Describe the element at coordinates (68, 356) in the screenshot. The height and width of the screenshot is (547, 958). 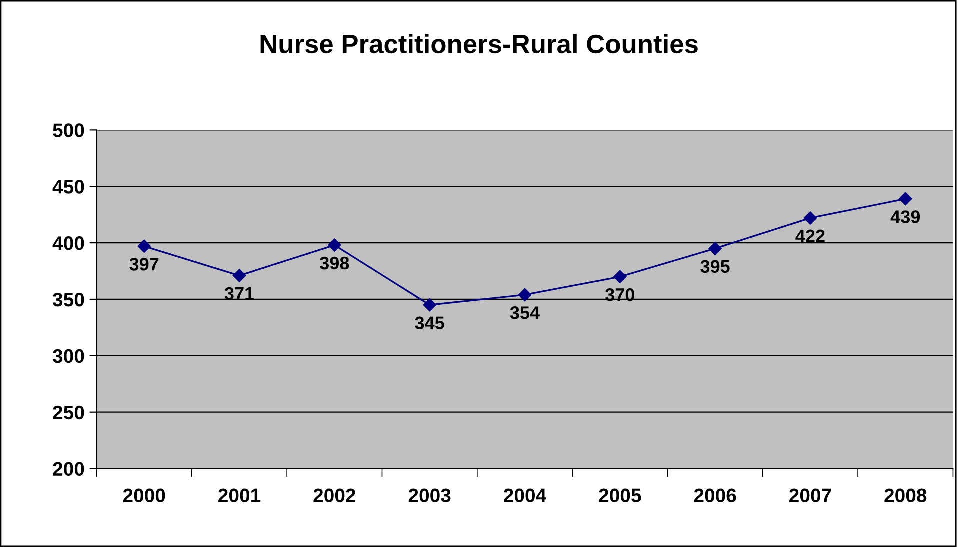
I see `y-tick-label: 300` at that location.